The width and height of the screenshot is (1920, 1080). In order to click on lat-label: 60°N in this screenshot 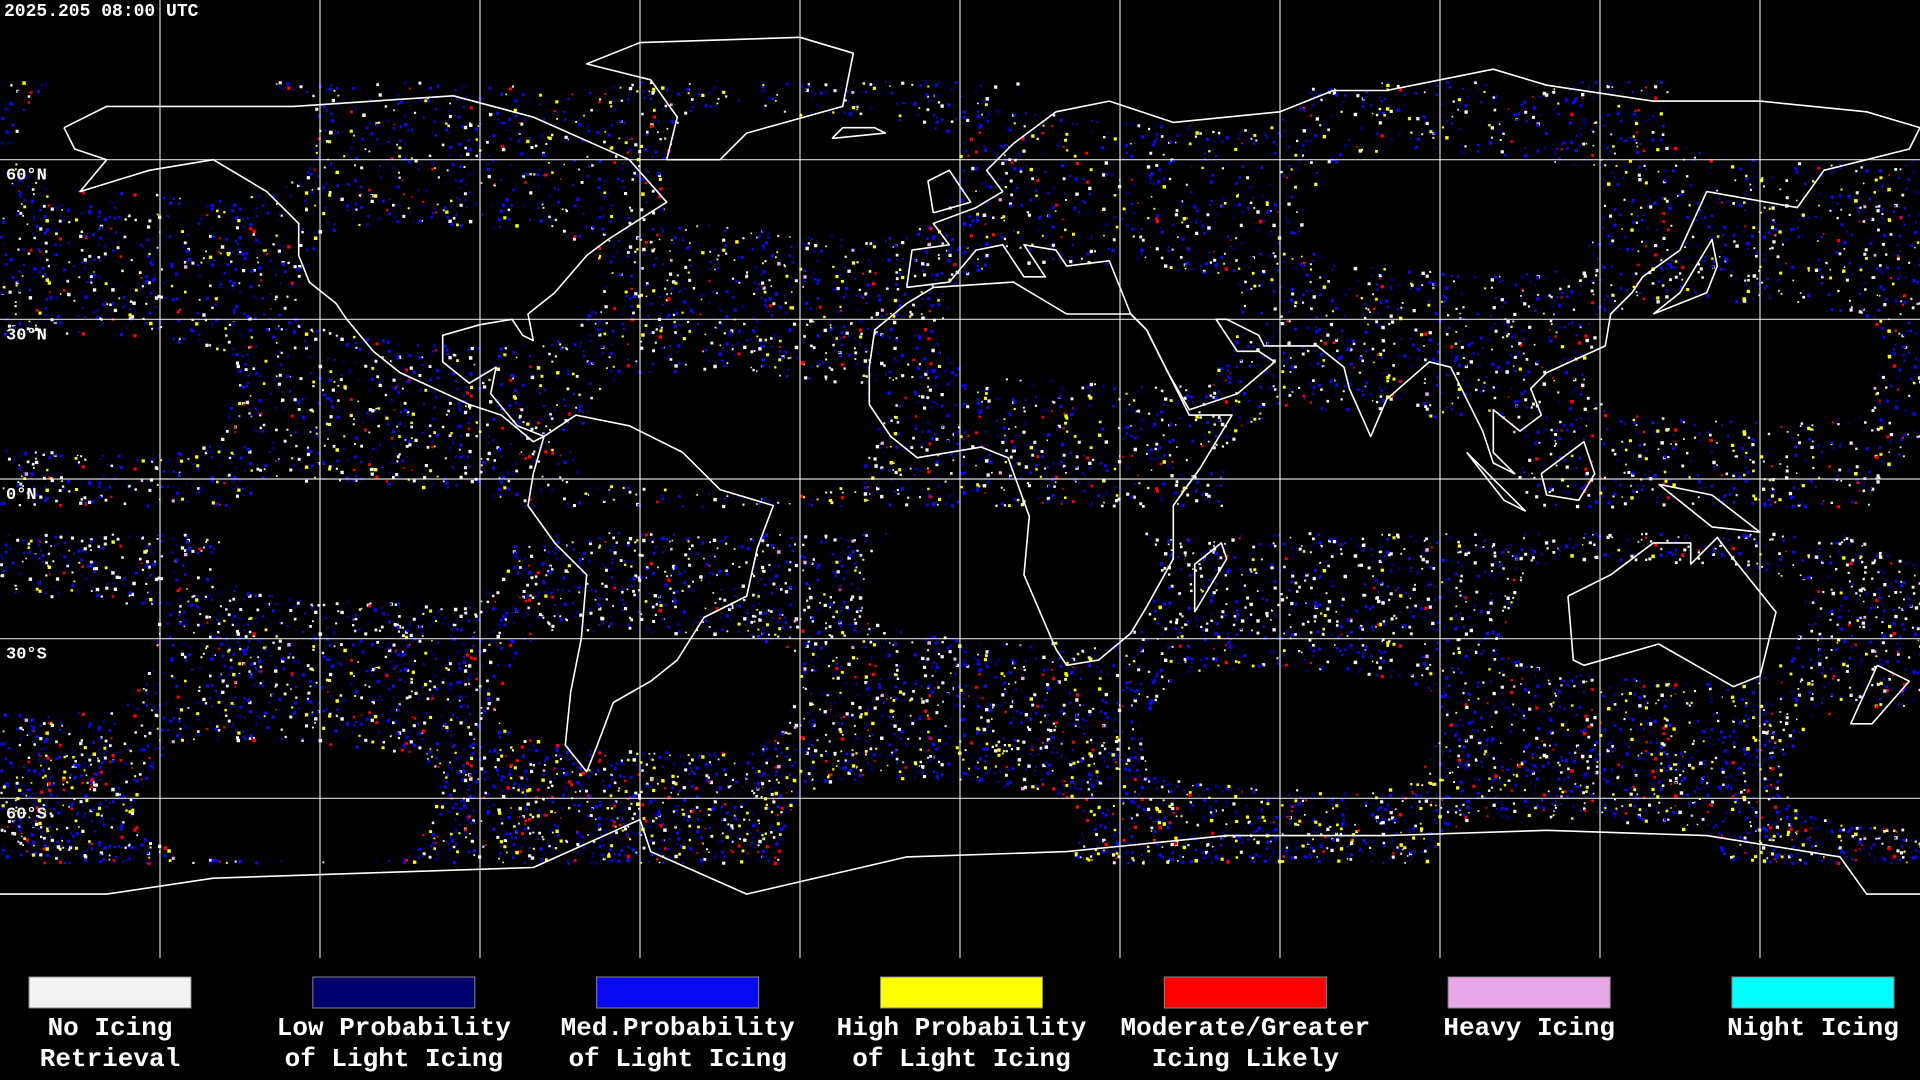, I will do `click(26, 176)`.